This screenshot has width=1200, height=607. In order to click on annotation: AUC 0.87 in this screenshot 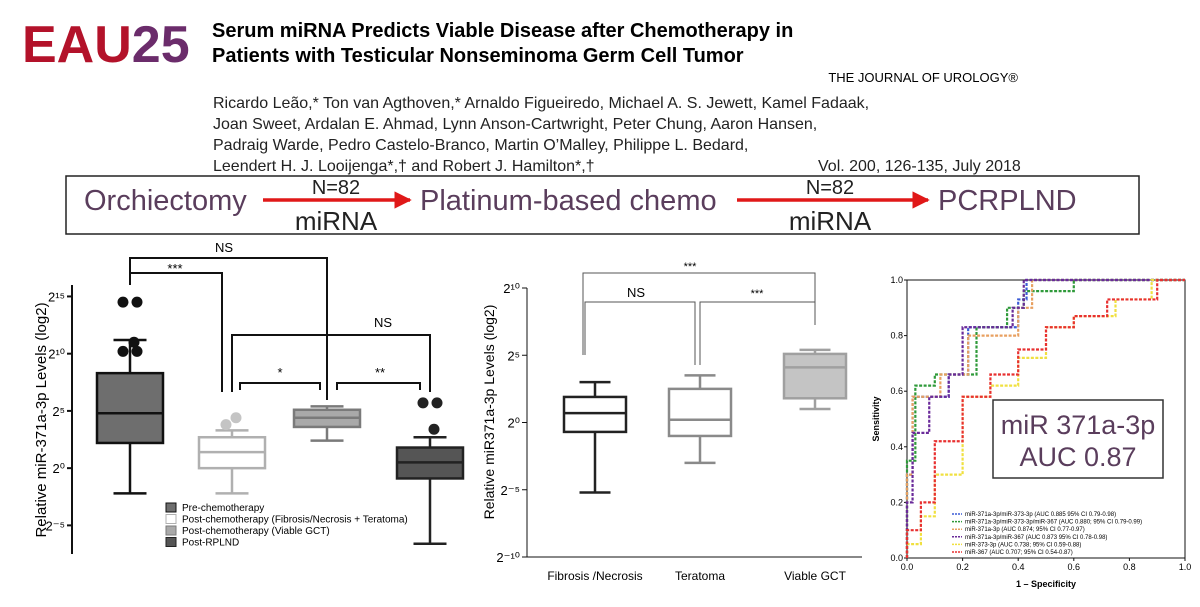, I will do `click(1077, 457)`.